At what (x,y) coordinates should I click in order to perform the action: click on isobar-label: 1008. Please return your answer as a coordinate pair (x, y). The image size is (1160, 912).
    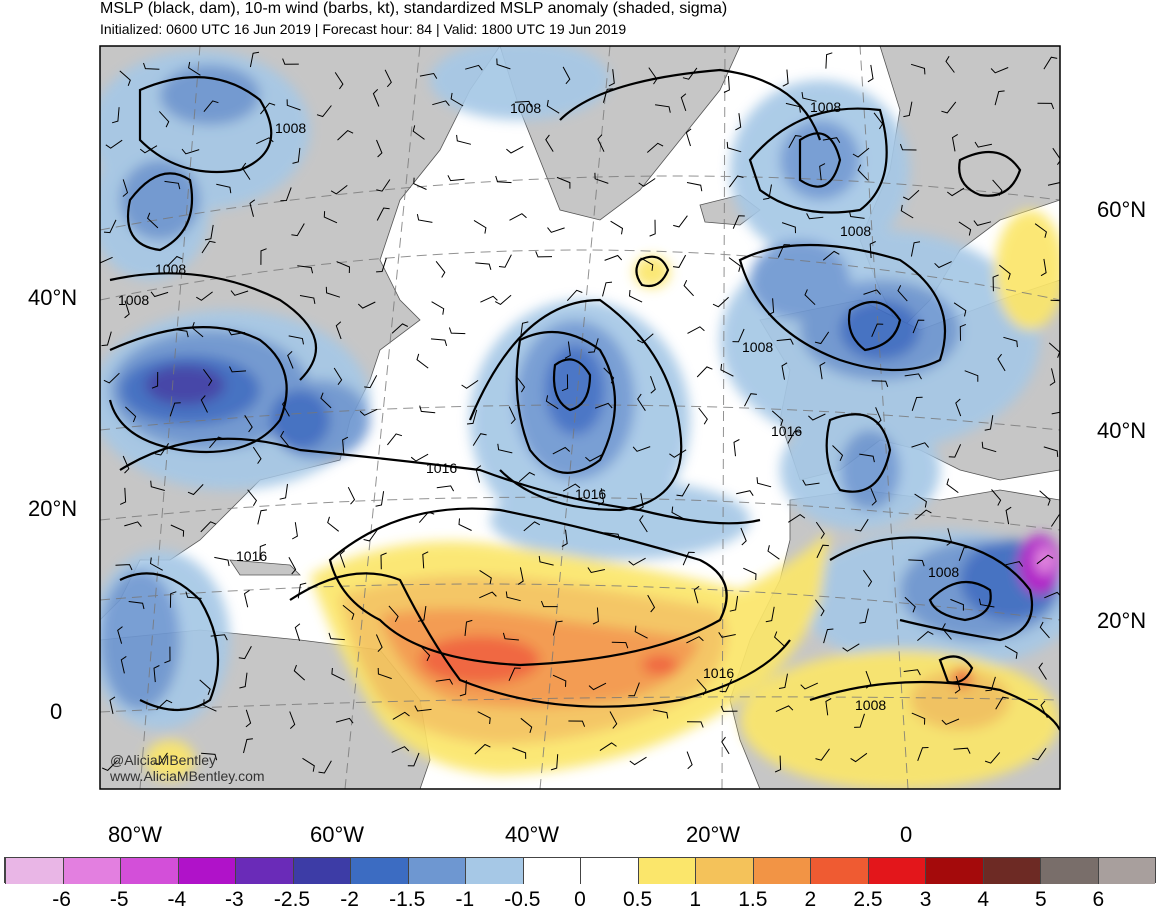
    Looking at the image, I should click on (525, 108).